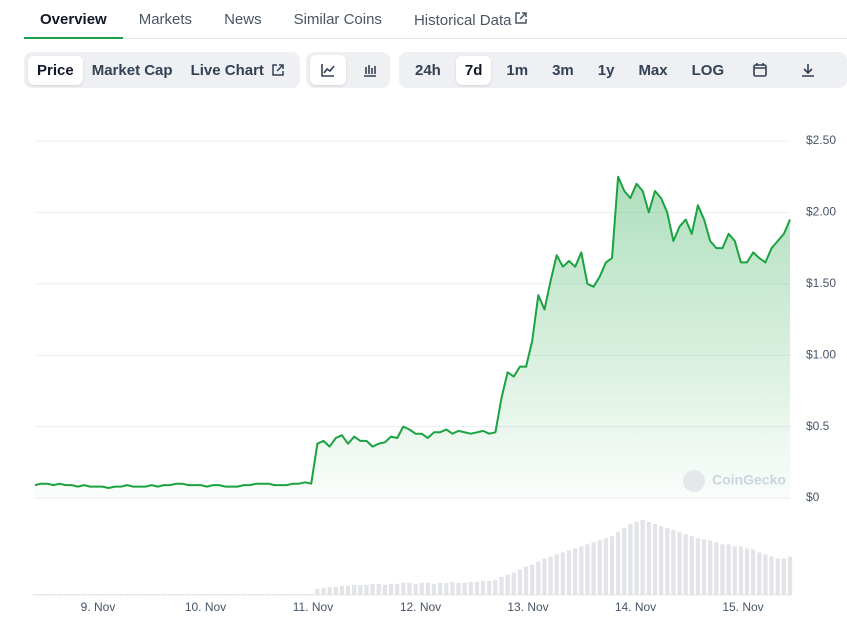  I want to click on y-tick-label: $1.50, so click(821, 283).